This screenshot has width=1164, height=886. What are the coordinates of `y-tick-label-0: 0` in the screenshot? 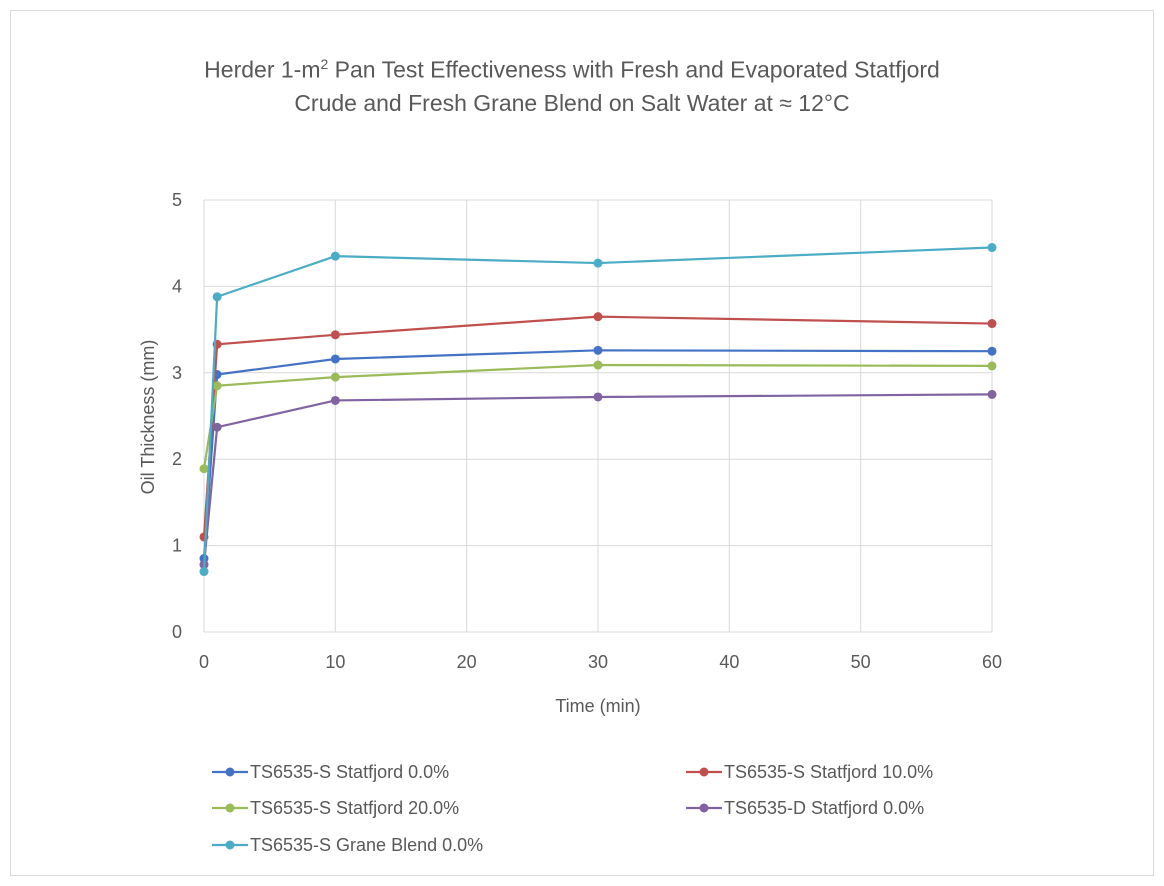 It's located at (177, 632).